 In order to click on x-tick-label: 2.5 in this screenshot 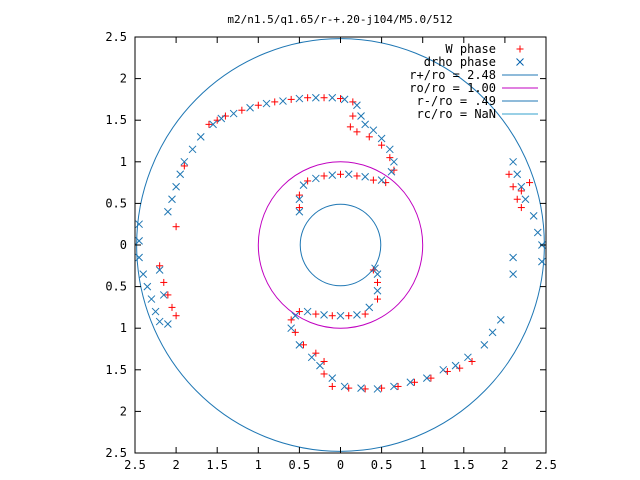, I will do `click(546, 465)`.